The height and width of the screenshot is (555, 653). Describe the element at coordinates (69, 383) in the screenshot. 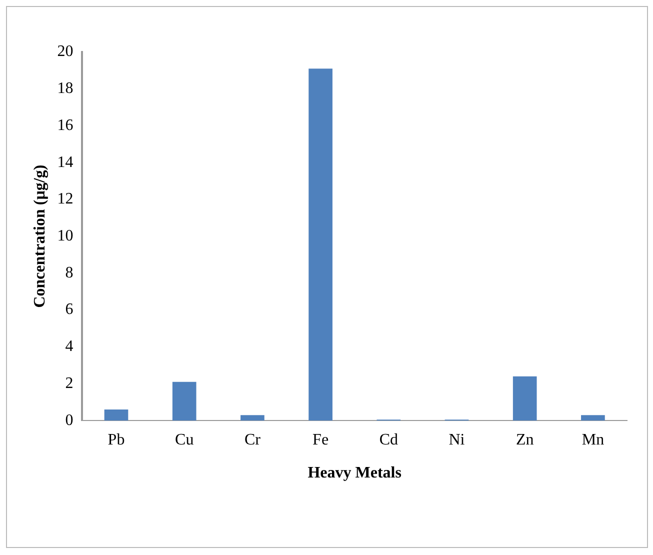

I see `y-tick-label: 2` at that location.